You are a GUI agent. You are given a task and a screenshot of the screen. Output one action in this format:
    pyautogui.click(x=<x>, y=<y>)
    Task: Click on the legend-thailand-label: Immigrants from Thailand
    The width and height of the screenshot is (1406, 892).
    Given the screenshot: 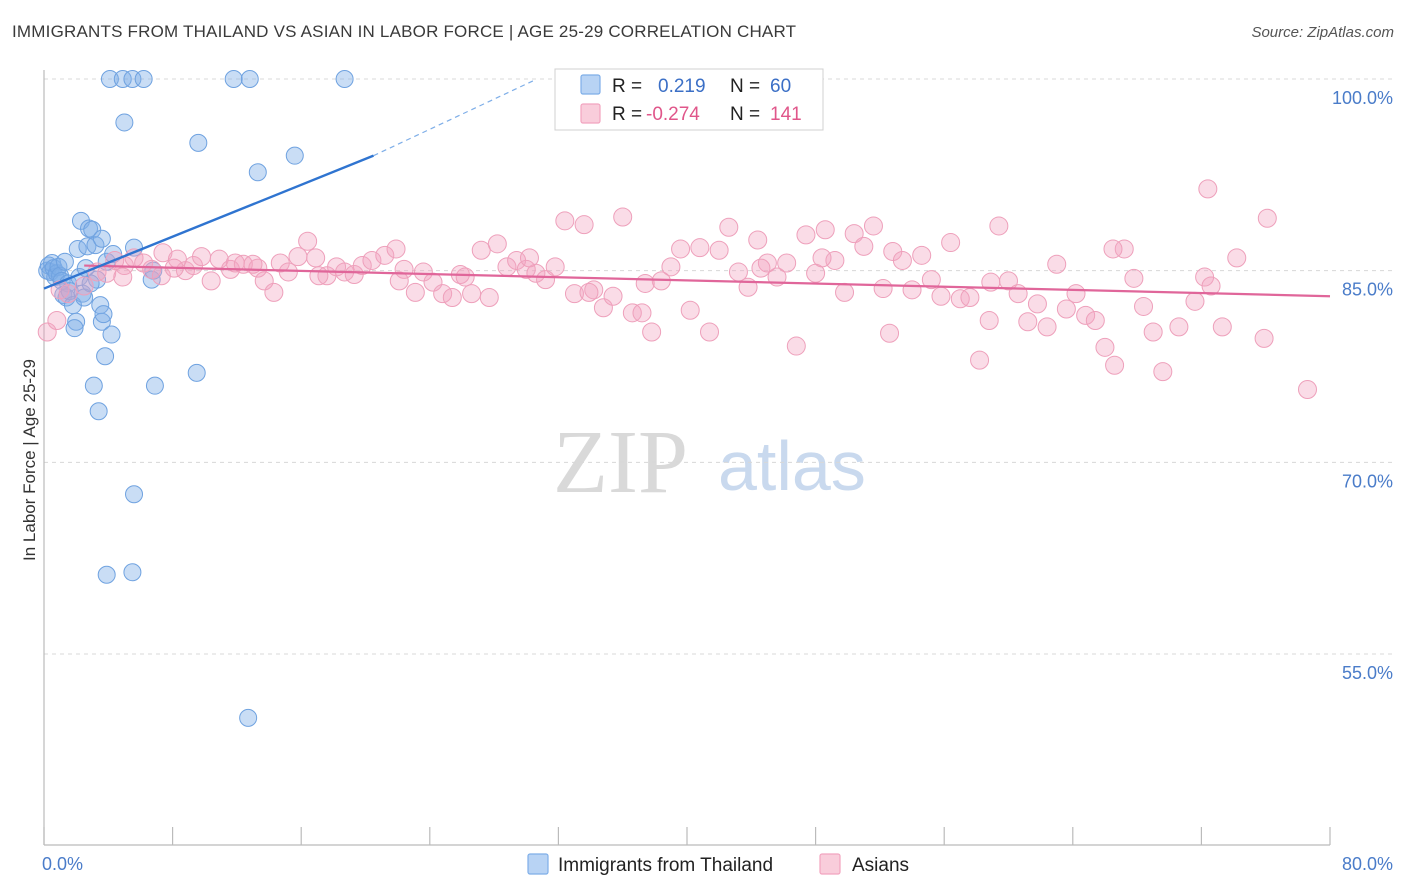 What is the action you would take?
    pyautogui.click(x=665, y=865)
    